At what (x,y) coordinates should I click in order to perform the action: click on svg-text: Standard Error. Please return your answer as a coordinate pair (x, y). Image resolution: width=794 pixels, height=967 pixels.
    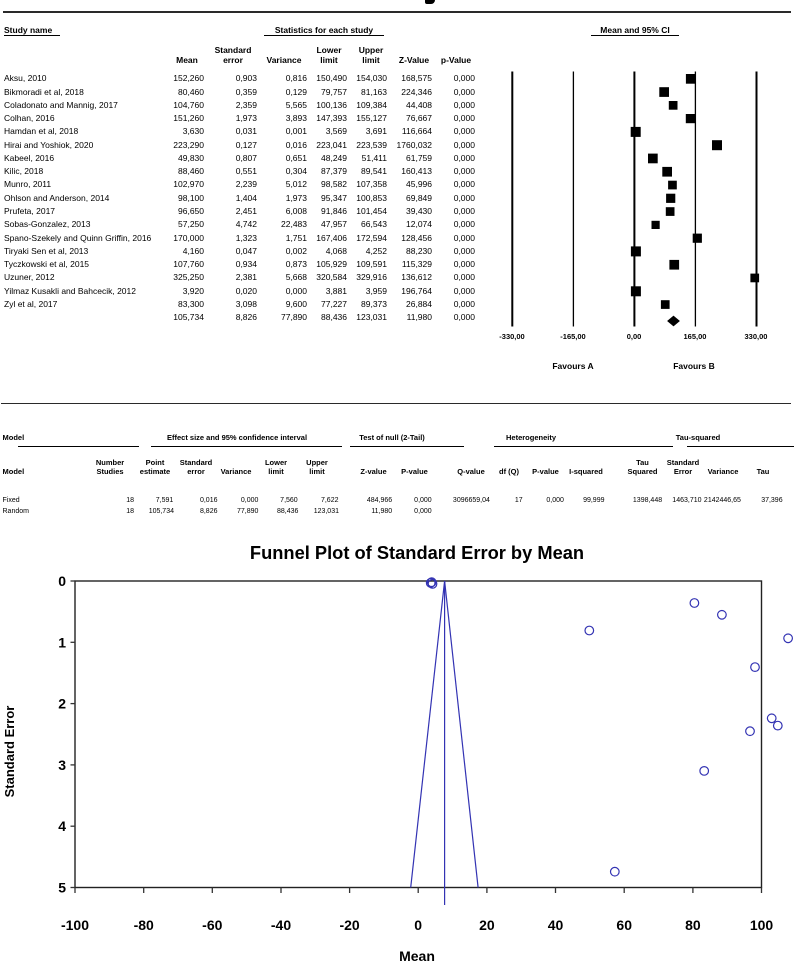
    Looking at the image, I should click on (9, 752).